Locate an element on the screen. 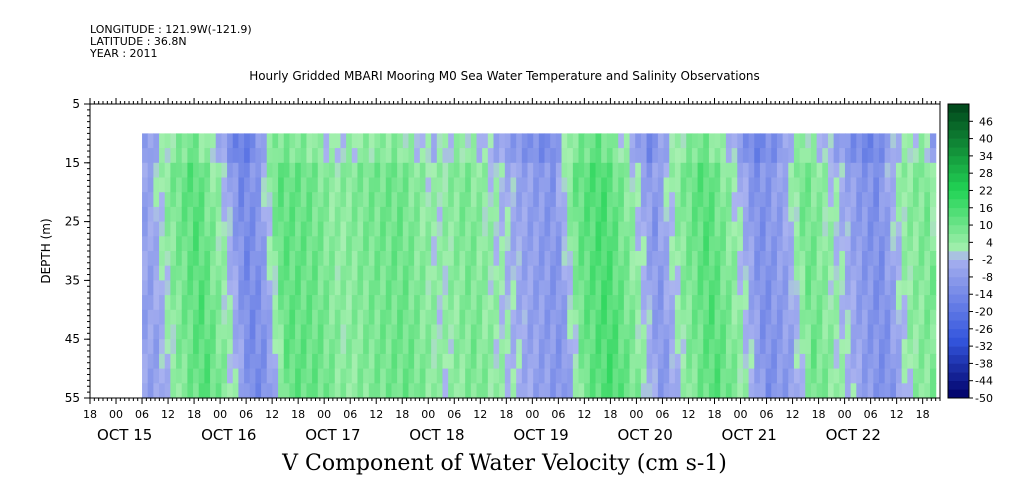 The height and width of the screenshot is (504, 1009). x-hour-label: 06 is located at coordinates (246, 414).